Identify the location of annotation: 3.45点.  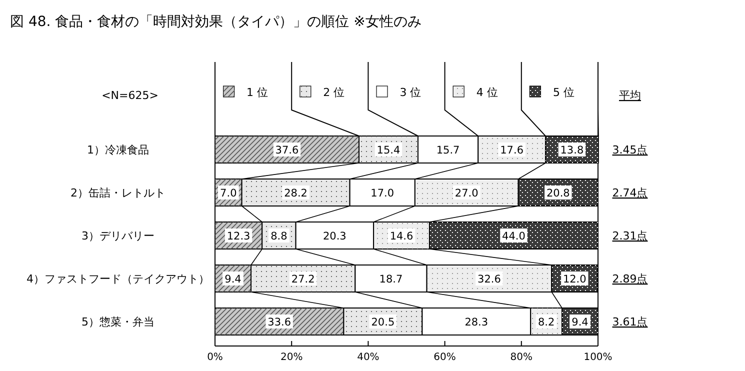
(630, 150).